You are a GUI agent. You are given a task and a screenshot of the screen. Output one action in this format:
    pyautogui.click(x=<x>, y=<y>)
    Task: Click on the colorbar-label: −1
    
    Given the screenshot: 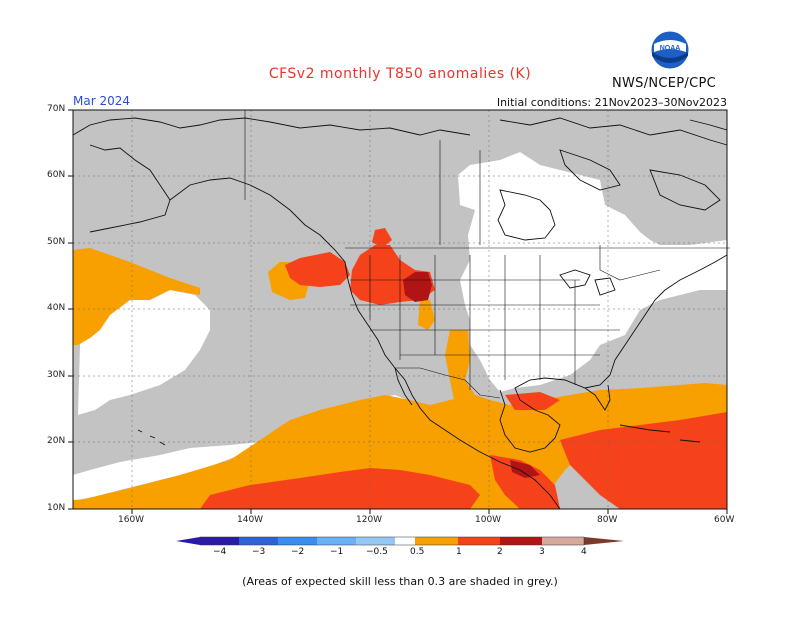 What is the action you would take?
    pyautogui.click(x=337, y=552)
    